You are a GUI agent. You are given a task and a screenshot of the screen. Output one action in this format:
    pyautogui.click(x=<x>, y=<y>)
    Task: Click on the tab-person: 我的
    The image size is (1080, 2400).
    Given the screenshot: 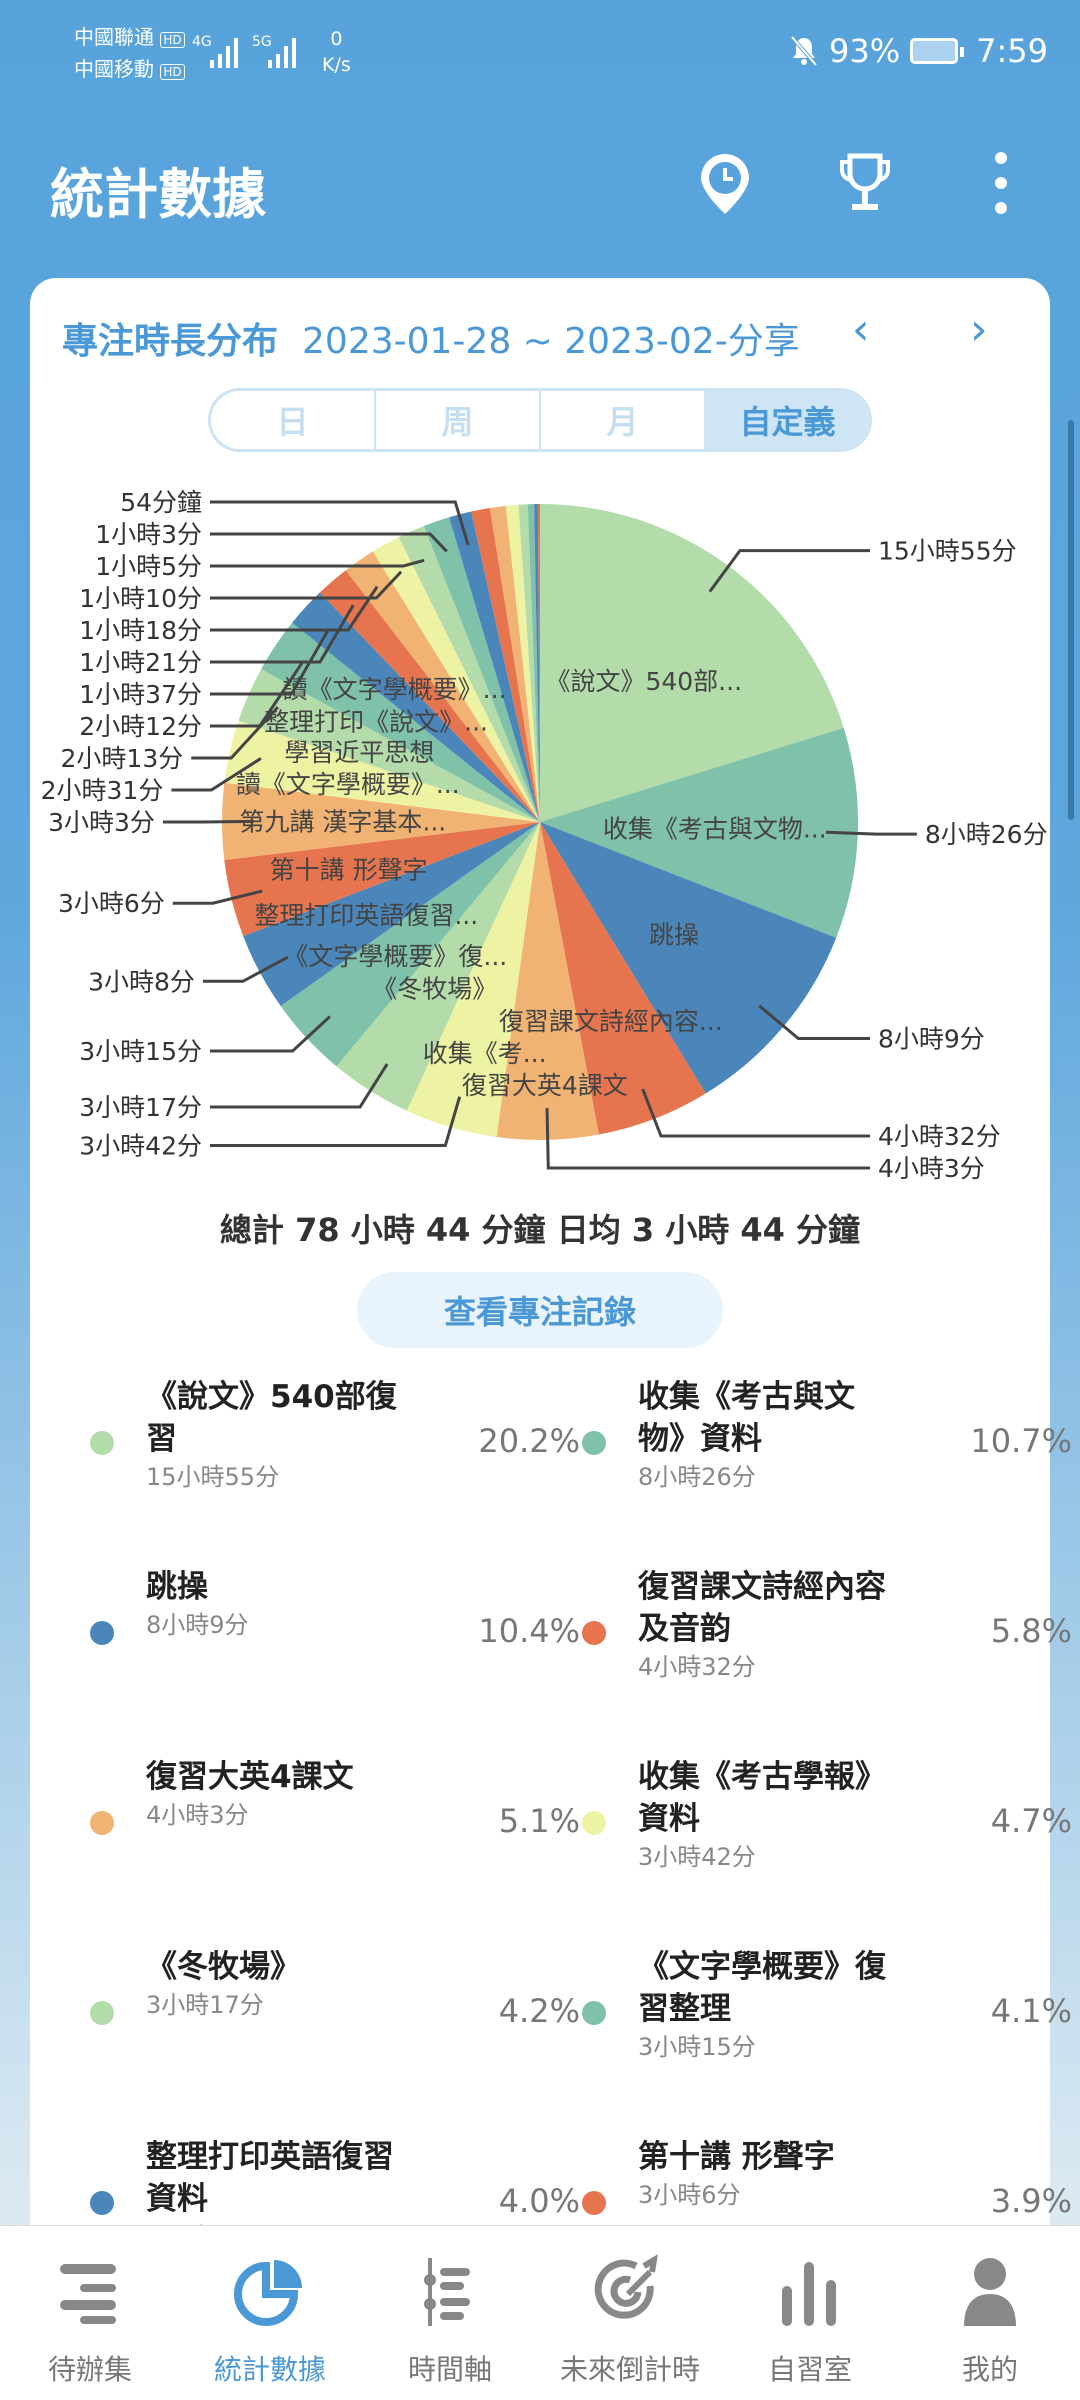 What is the action you would take?
    pyautogui.click(x=990, y=2313)
    